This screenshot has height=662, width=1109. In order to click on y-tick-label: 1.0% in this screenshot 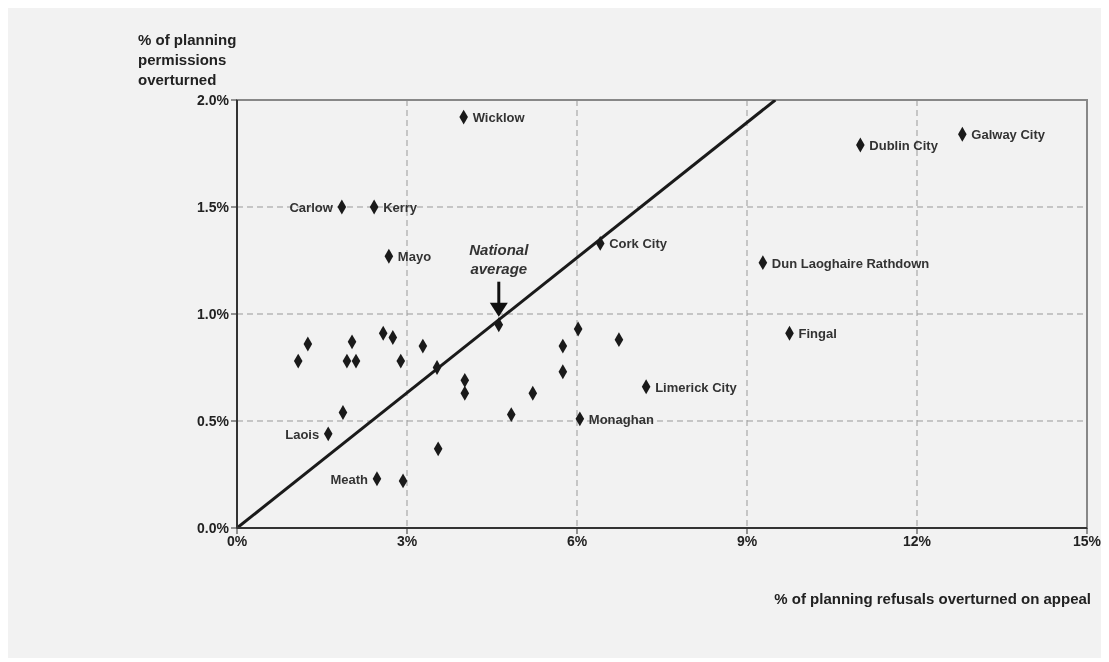, I will do `click(213, 313)`.